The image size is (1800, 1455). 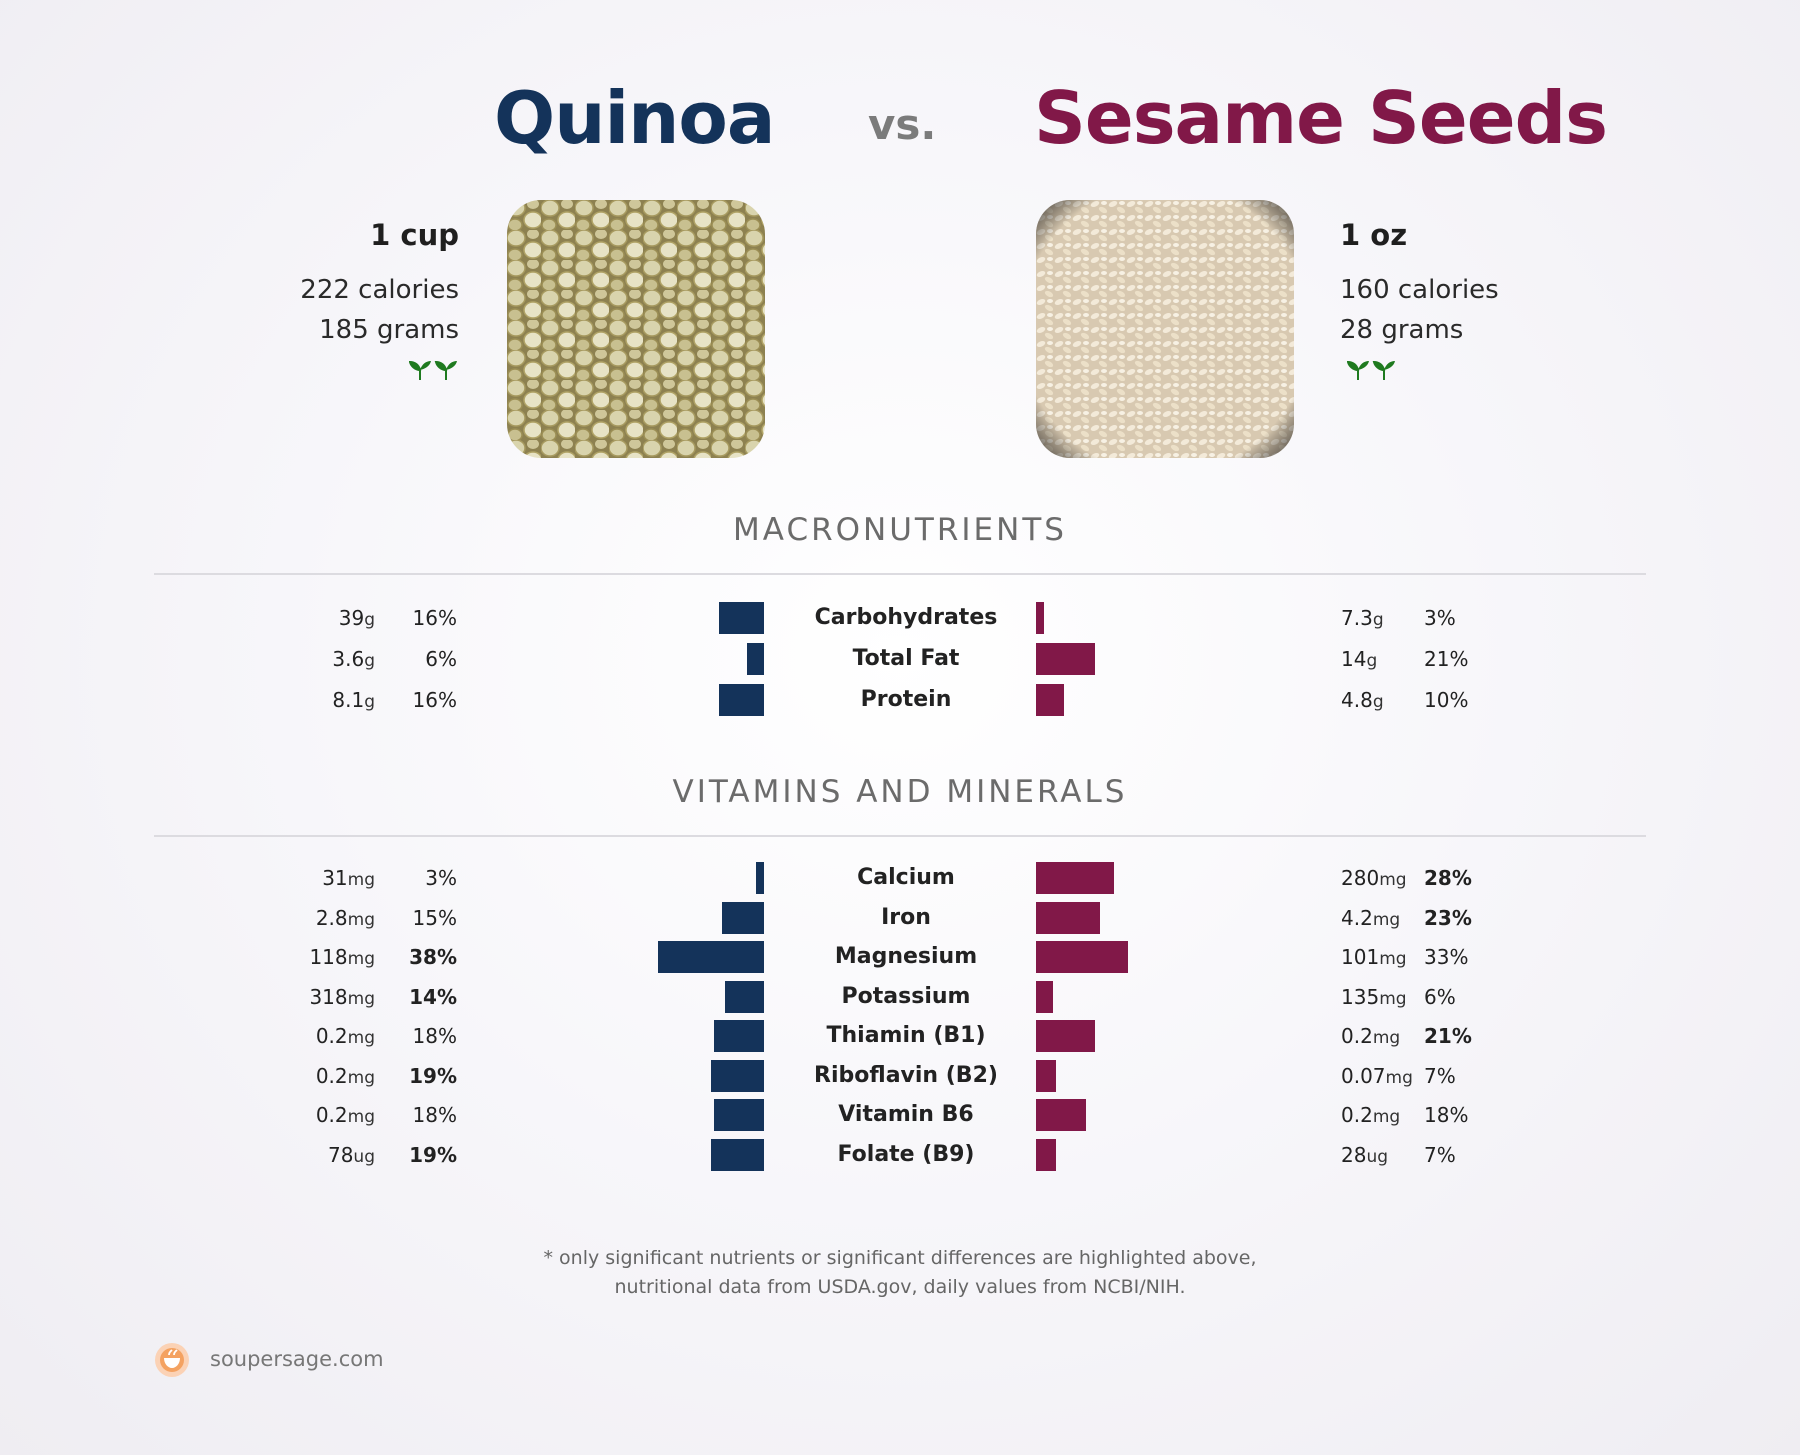 I want to click on left-dv-folate-b9: 19%, so click(x=433, y=1154).